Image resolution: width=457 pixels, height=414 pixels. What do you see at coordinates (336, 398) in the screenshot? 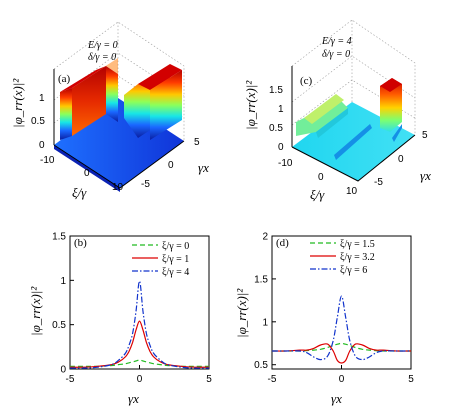
I see `panel-d-xlabel: γx` at bounding box center [336, 398].